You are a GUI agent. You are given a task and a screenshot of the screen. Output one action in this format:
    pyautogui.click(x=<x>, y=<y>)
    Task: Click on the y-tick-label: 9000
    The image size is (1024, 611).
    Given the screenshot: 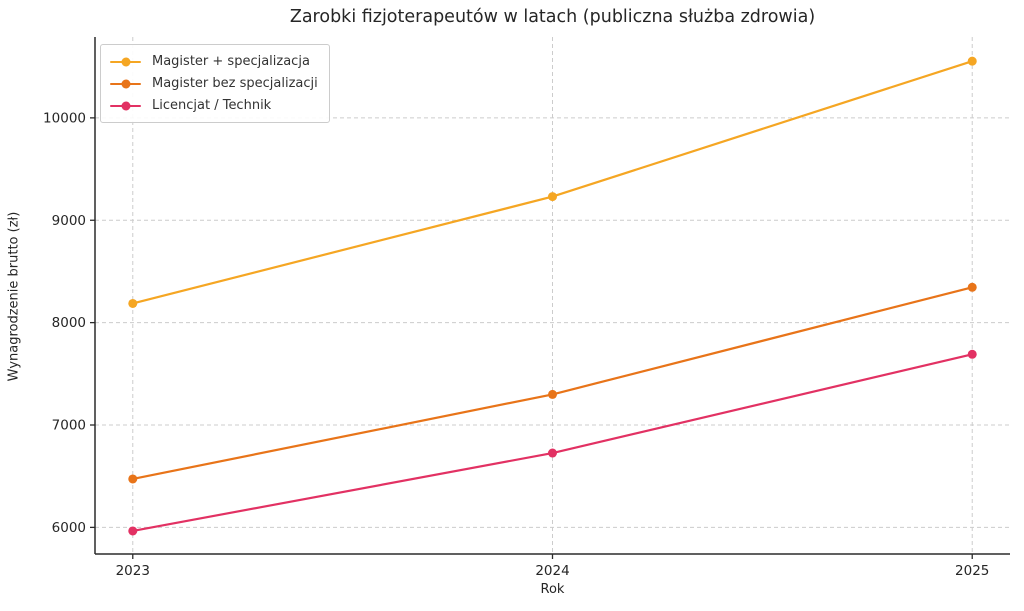 What is the action you would take?
    pyautogui.click(x=69, y=221)
    